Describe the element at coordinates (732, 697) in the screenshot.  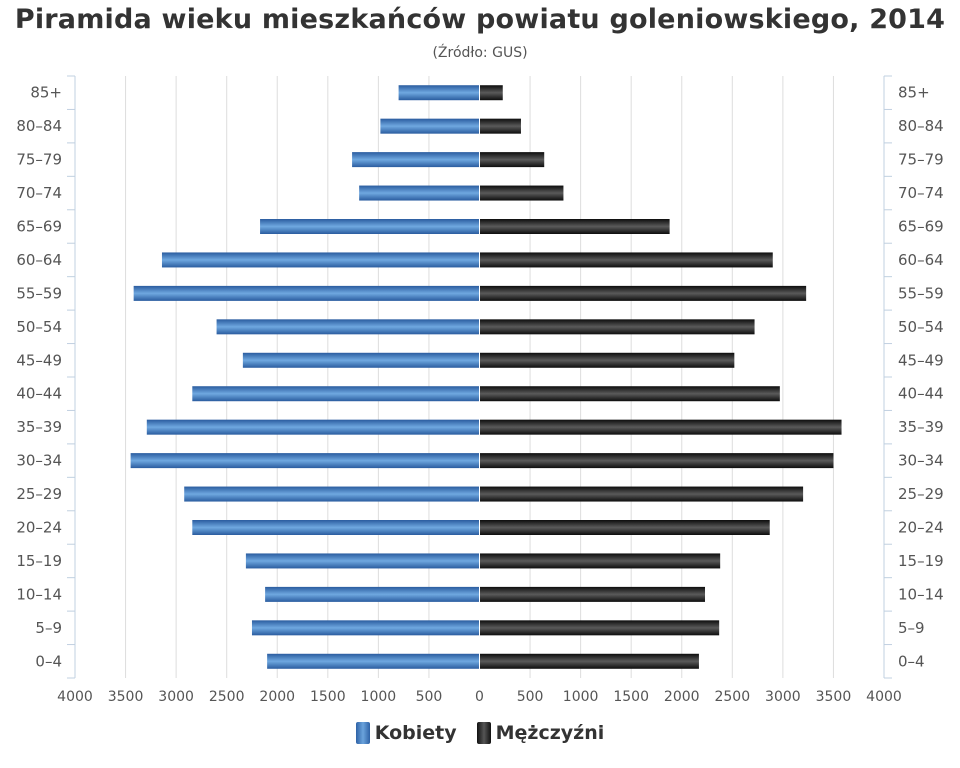
I see `x-tick-label-13: 2500` at that location.